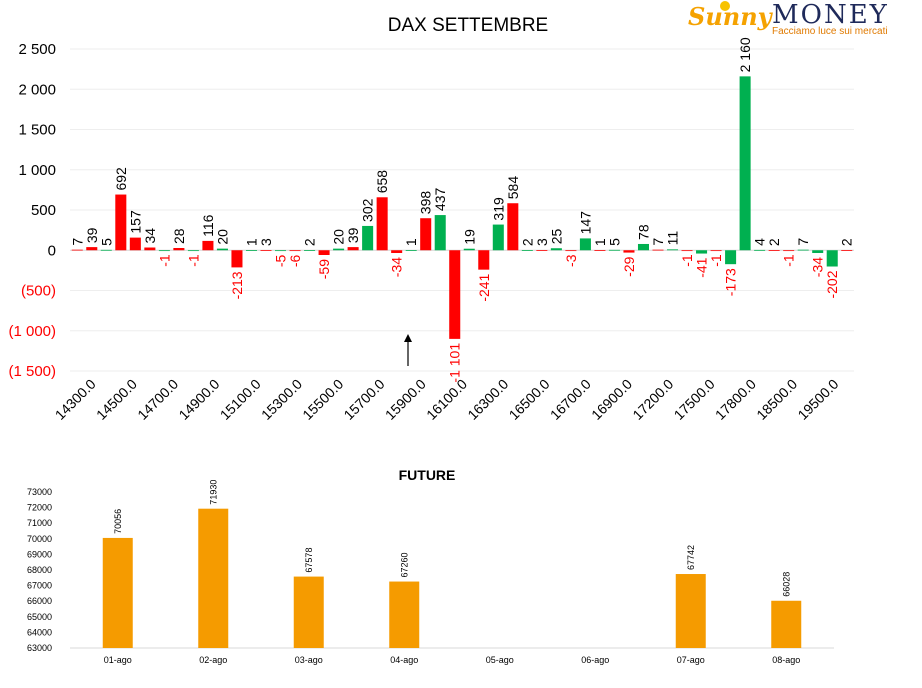 This screenshot has height=688, width=922. What do you see at coordinates (39, 523) in the screenshot?
I see `future-y-tick-label: 71000` at bounding box center [39, 523].